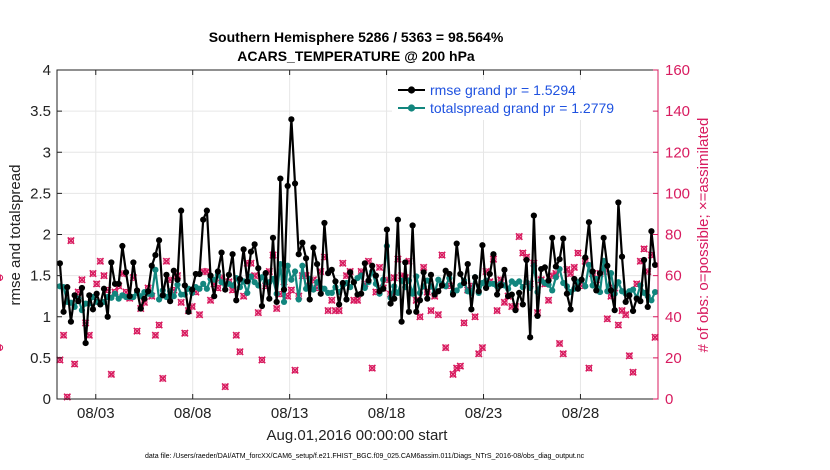 Image resolution: width=830 pixels, height=470 pixels. I want to click on right-tick-label: 0, so click(669, 399).